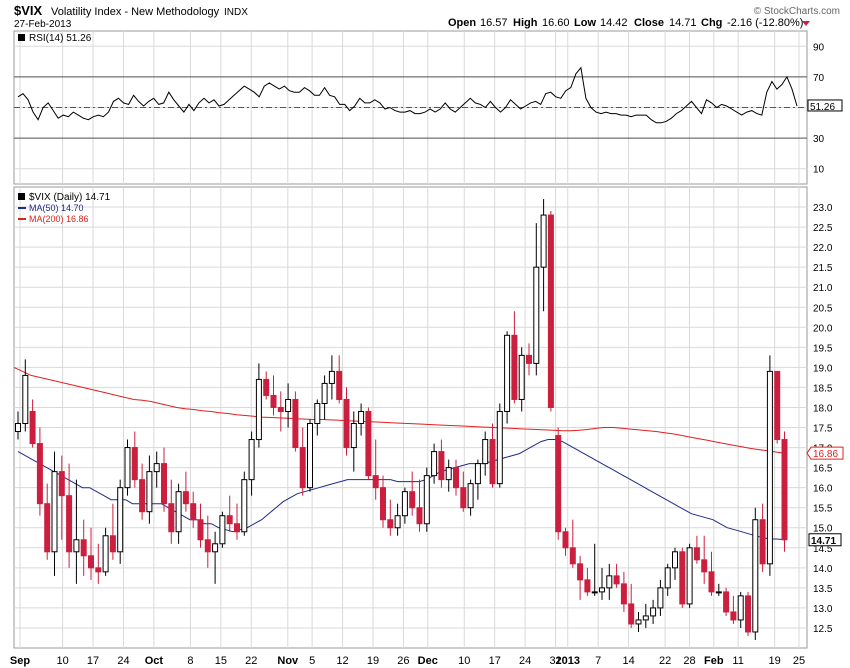  Describe the element at coordinates (342, 661) in the screenshot. I see `x-tick-label: 12` at that location.